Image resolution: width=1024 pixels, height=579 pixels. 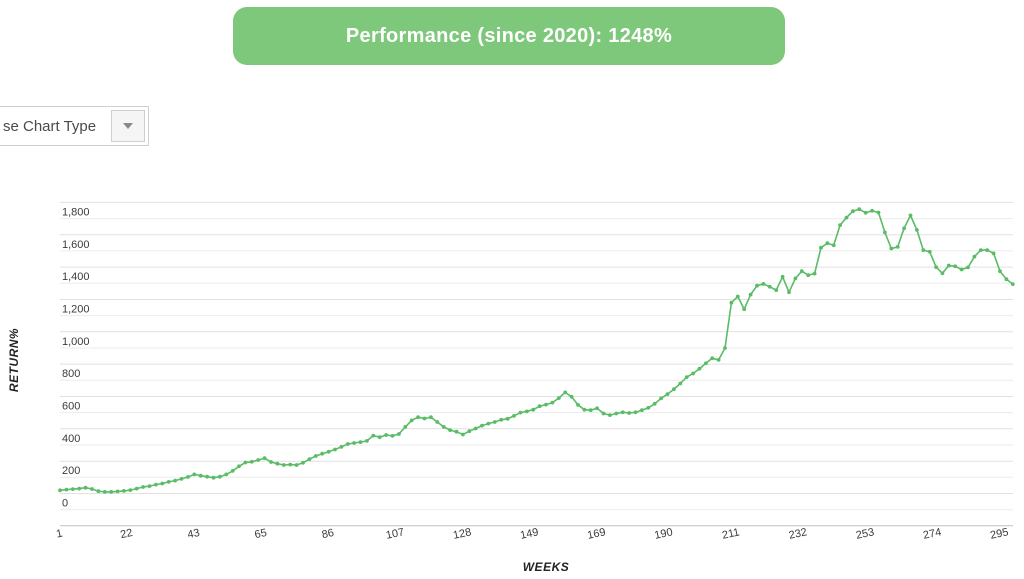 I want to click on x-tick-label: 253, so click(x=865, y=534).